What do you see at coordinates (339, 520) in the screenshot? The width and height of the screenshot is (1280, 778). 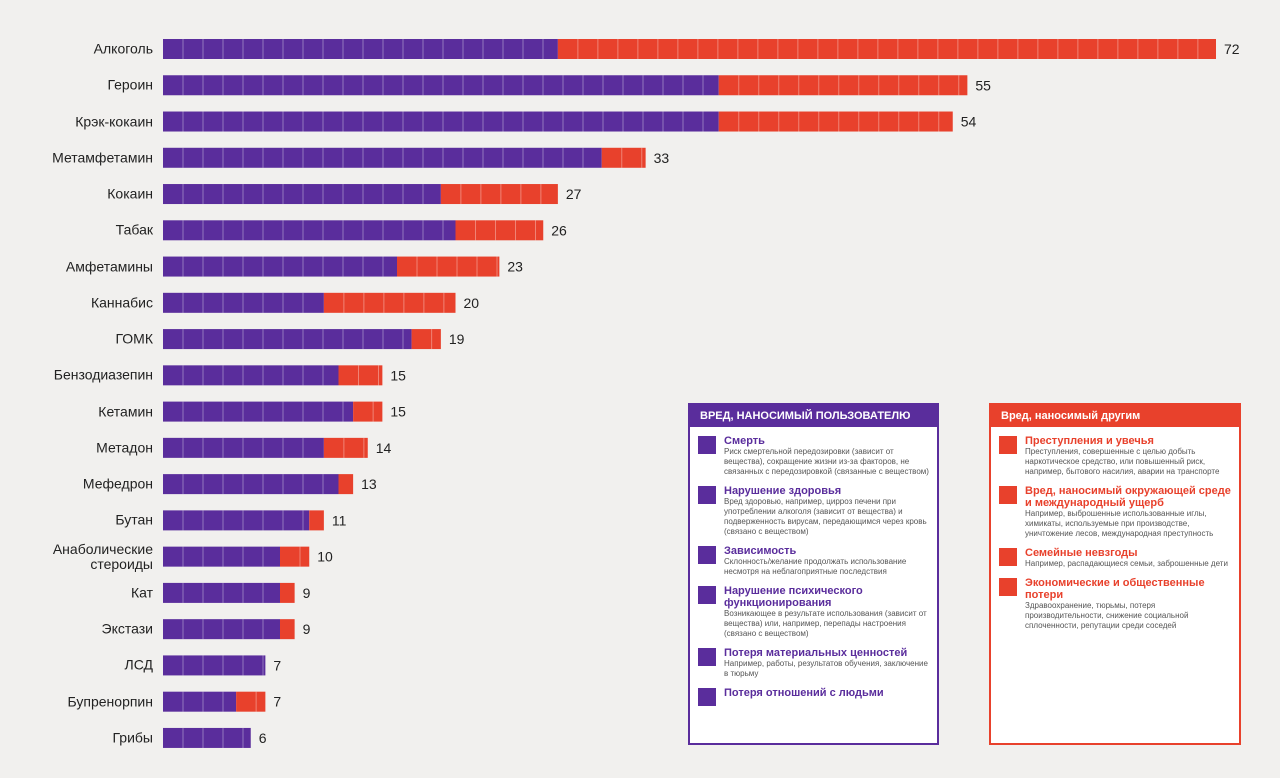 I see `total-label: 11` at bounding box center [339, 520].